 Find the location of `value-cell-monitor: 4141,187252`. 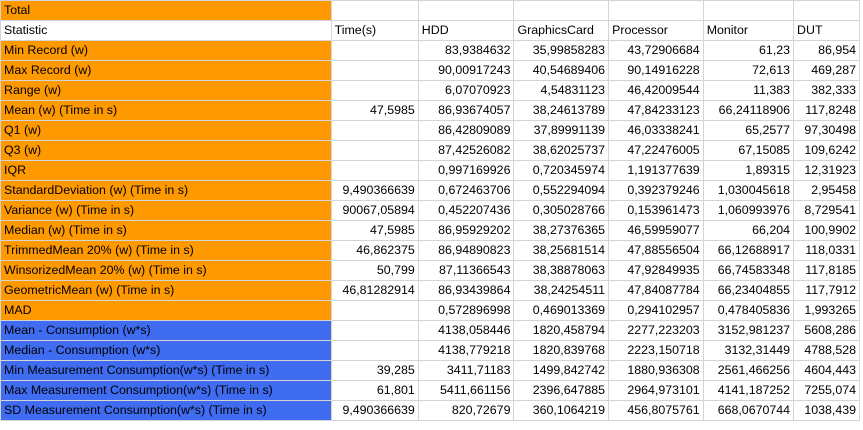

value-cell-monitor: 4141,187252 is located at coordinates (748, 390).